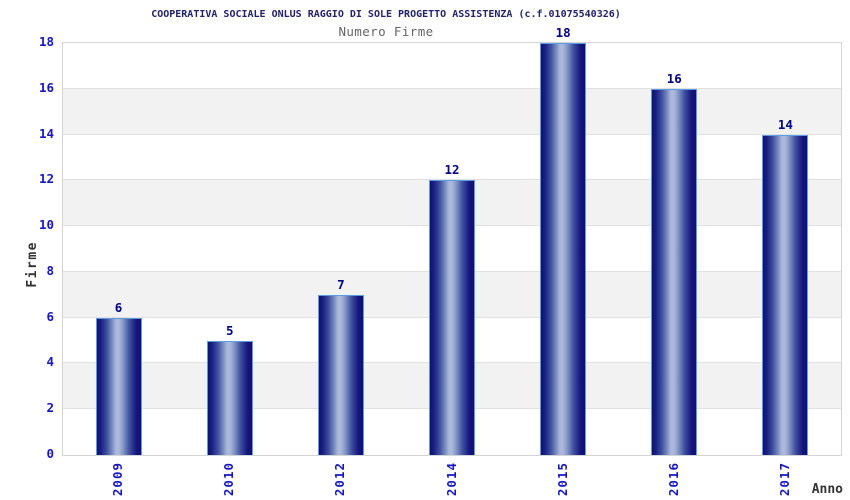 This screenshot has width=850, height=500. I want to click on bar-value-label: 16, so click(674, 78).